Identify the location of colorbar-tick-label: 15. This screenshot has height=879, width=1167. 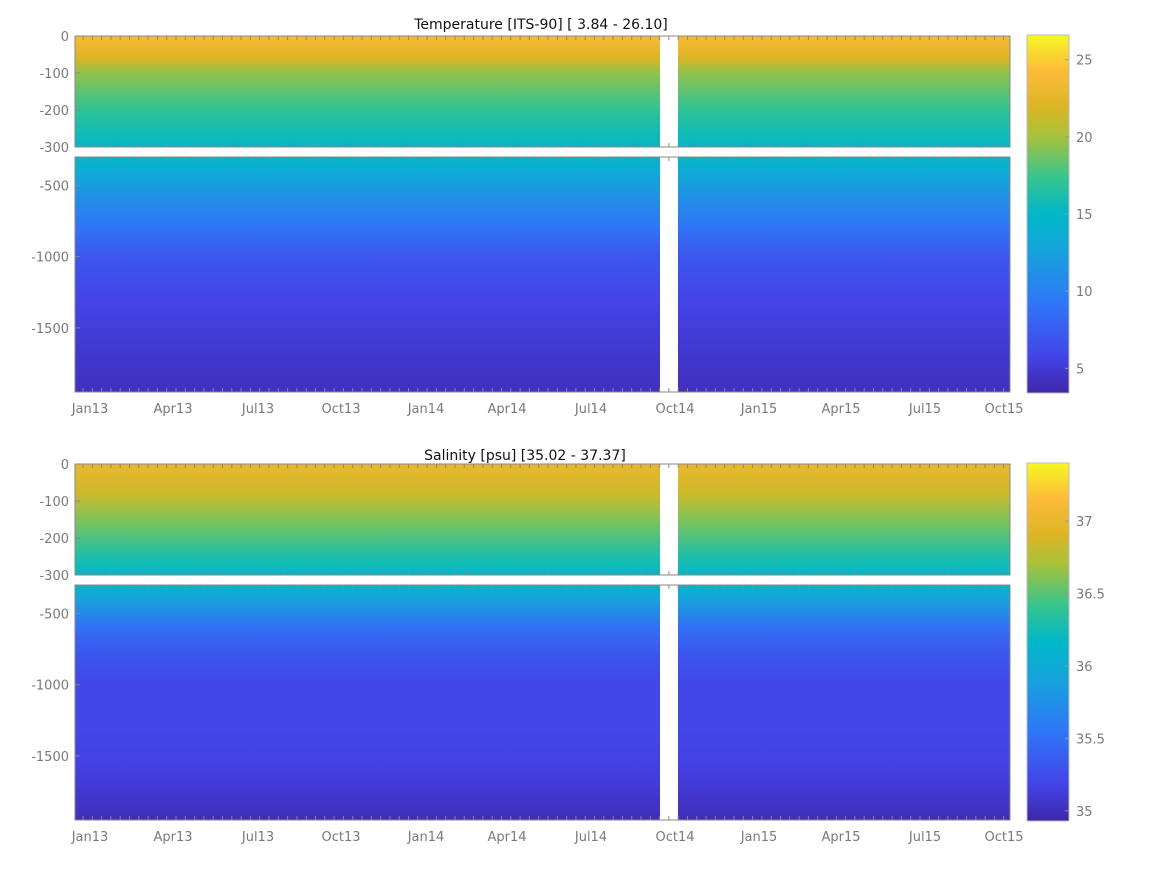
(1084, 215).